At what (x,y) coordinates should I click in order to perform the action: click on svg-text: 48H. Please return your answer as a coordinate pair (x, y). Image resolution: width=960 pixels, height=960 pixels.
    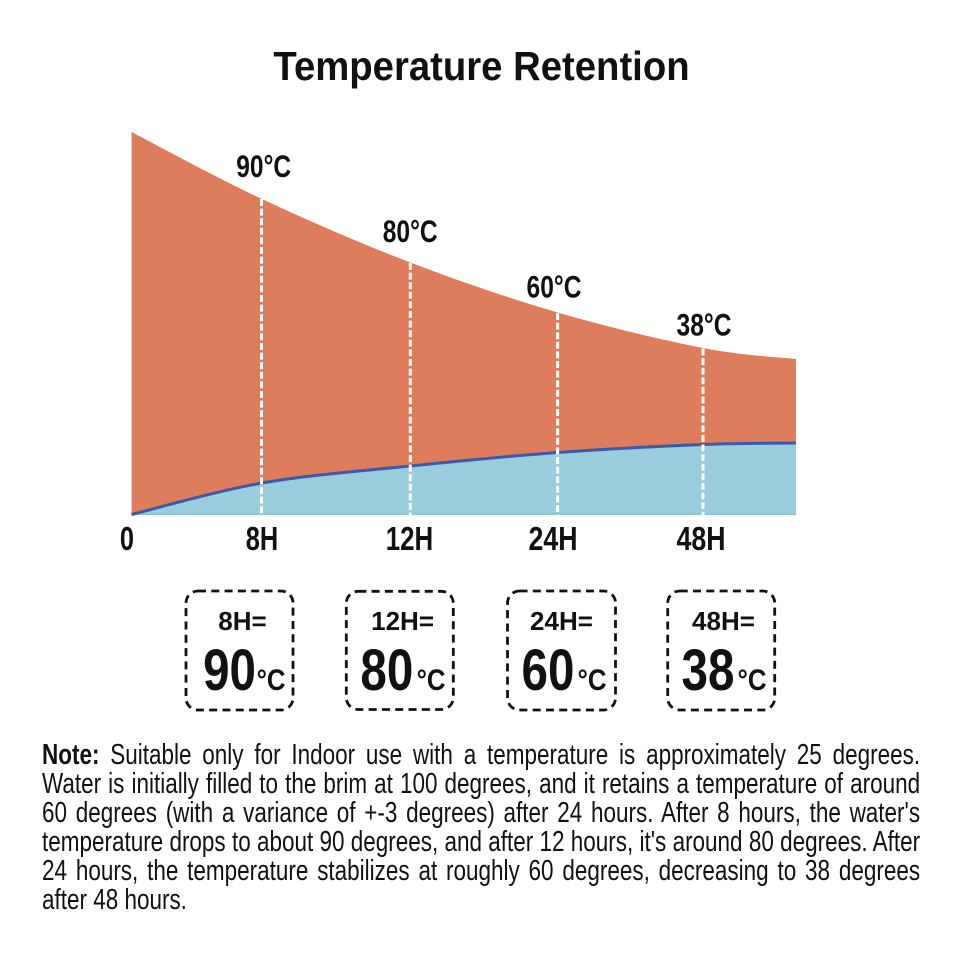
    Looking at the image, I should click on (700, 539).